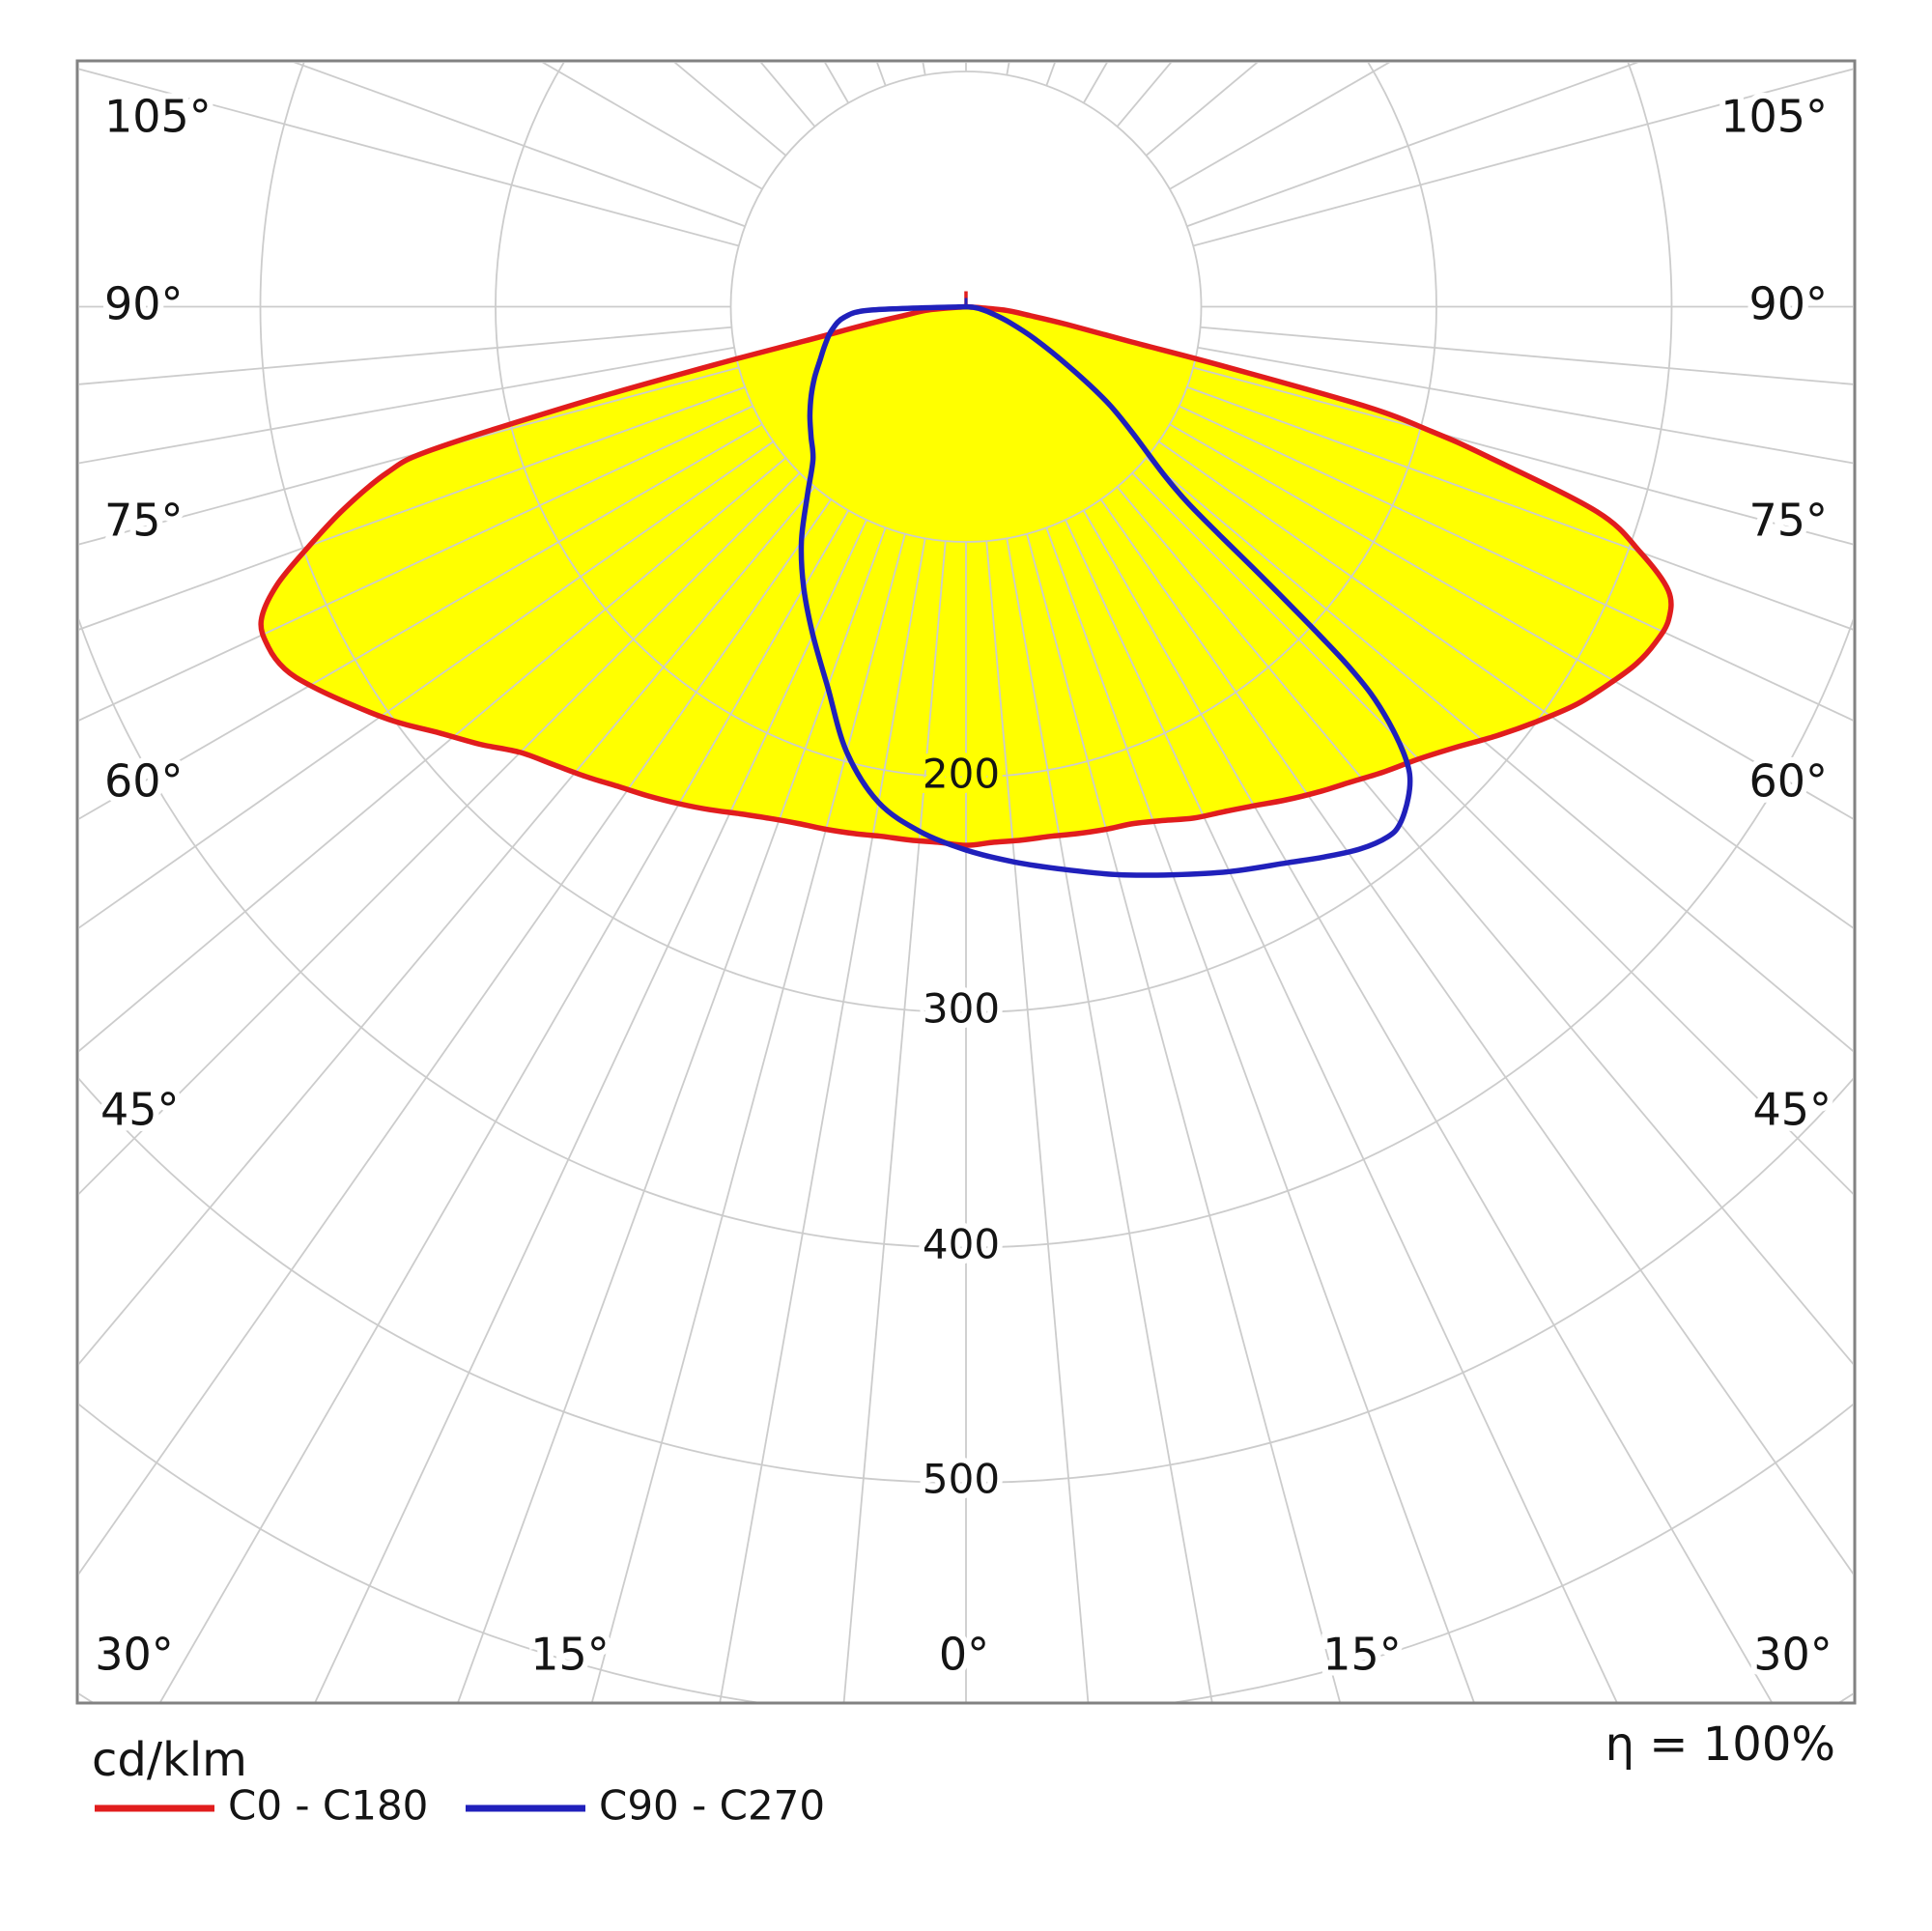 This screenshot has width=1932, height=1931. I want to click on gamma-label-bottom-15-left: 15°, so click(570, 1655).